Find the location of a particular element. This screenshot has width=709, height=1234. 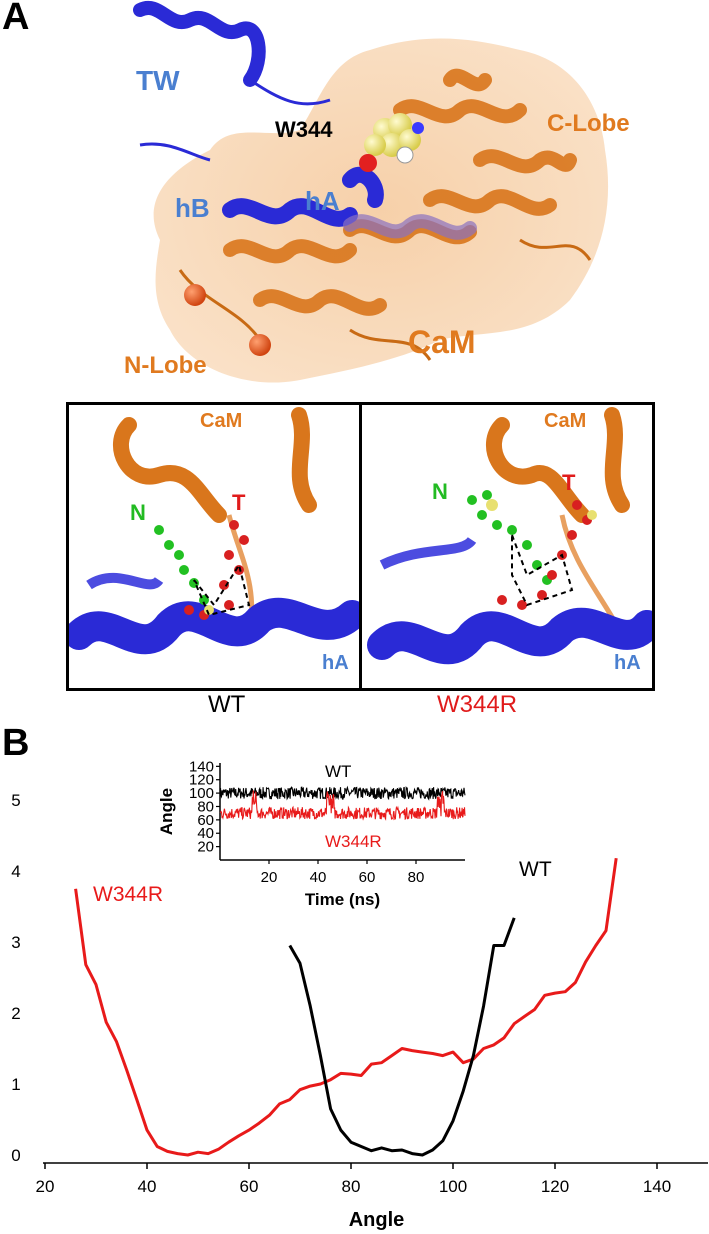

inset-x-tick-label: 40 is located at coordinates (318, 877).